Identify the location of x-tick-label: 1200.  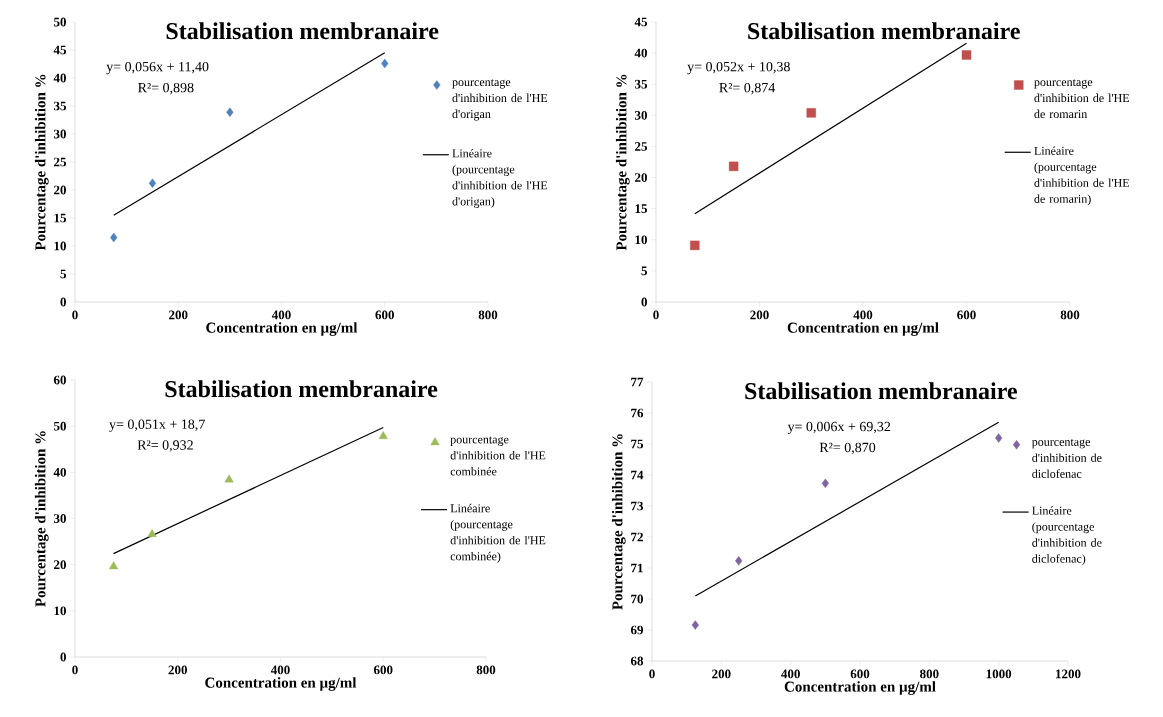
(1068, 674).